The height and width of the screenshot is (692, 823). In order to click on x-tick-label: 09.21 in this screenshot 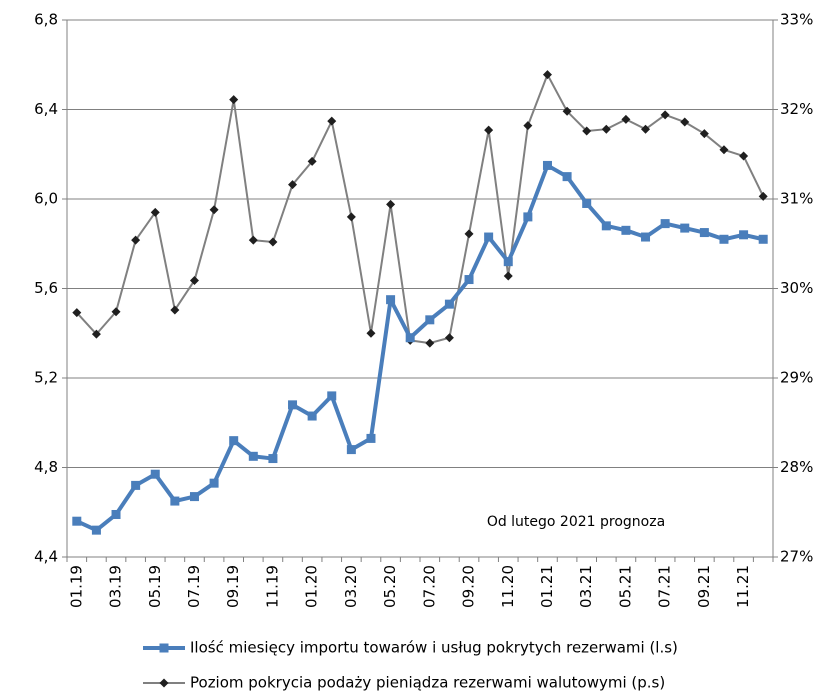, I will do `click(704, 586)`.